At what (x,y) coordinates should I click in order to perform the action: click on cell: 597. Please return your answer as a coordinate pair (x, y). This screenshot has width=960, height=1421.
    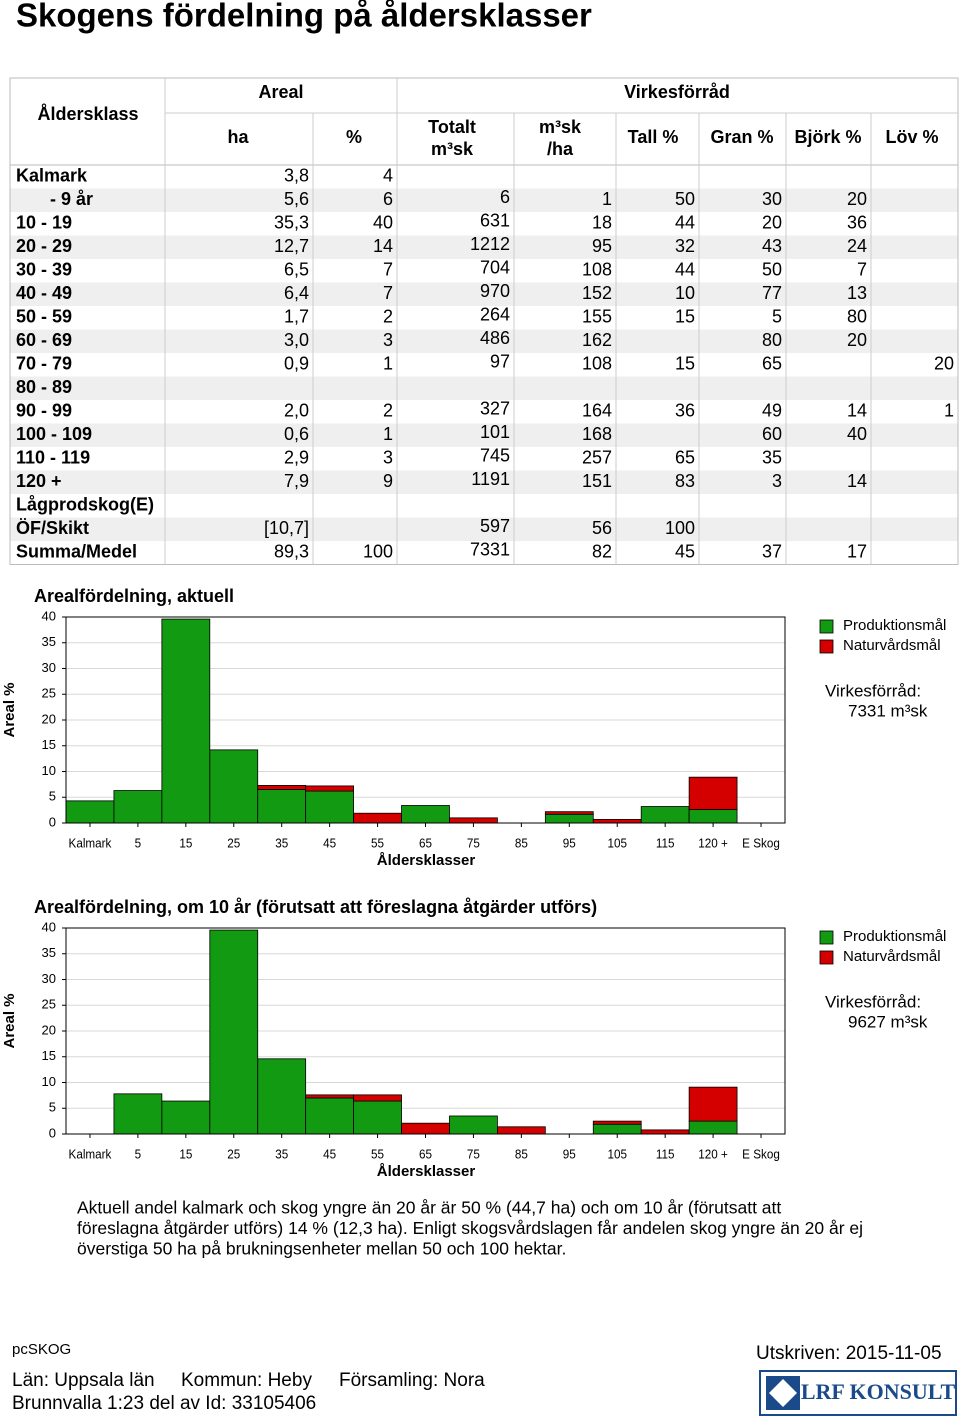
    Looking at the image, I should click on (495, 526).